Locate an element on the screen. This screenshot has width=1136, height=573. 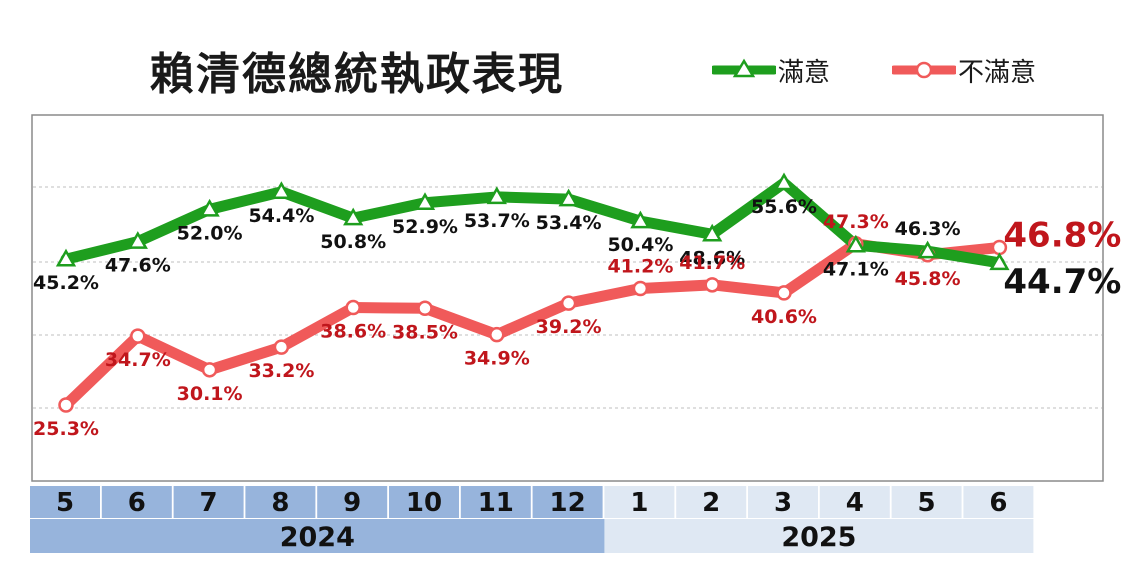
month-label: 11 is located at coordinates (496, 503).